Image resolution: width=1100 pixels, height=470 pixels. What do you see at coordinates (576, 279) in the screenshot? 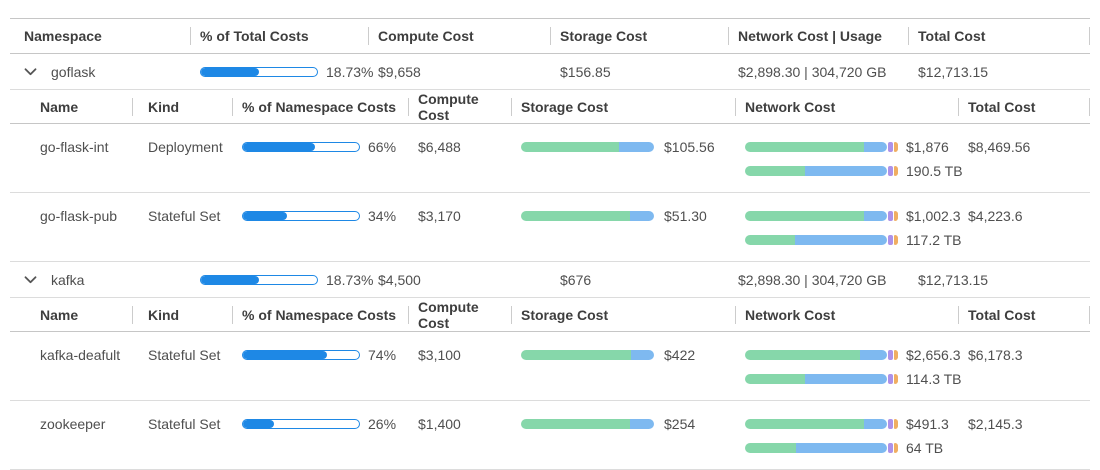
I see `storage-cost-value: $676` at bounding box center [576, 279].